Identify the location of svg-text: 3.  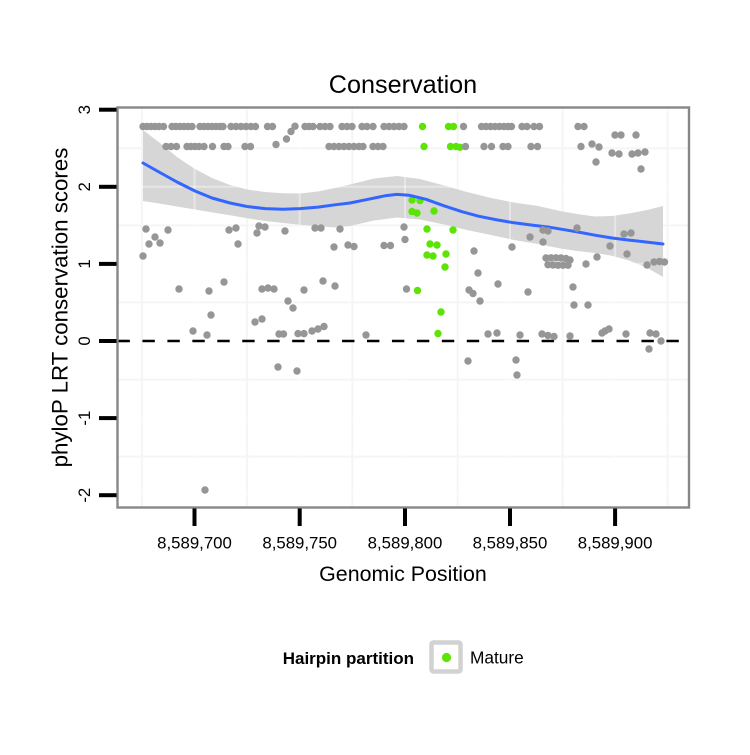
(84, 109).